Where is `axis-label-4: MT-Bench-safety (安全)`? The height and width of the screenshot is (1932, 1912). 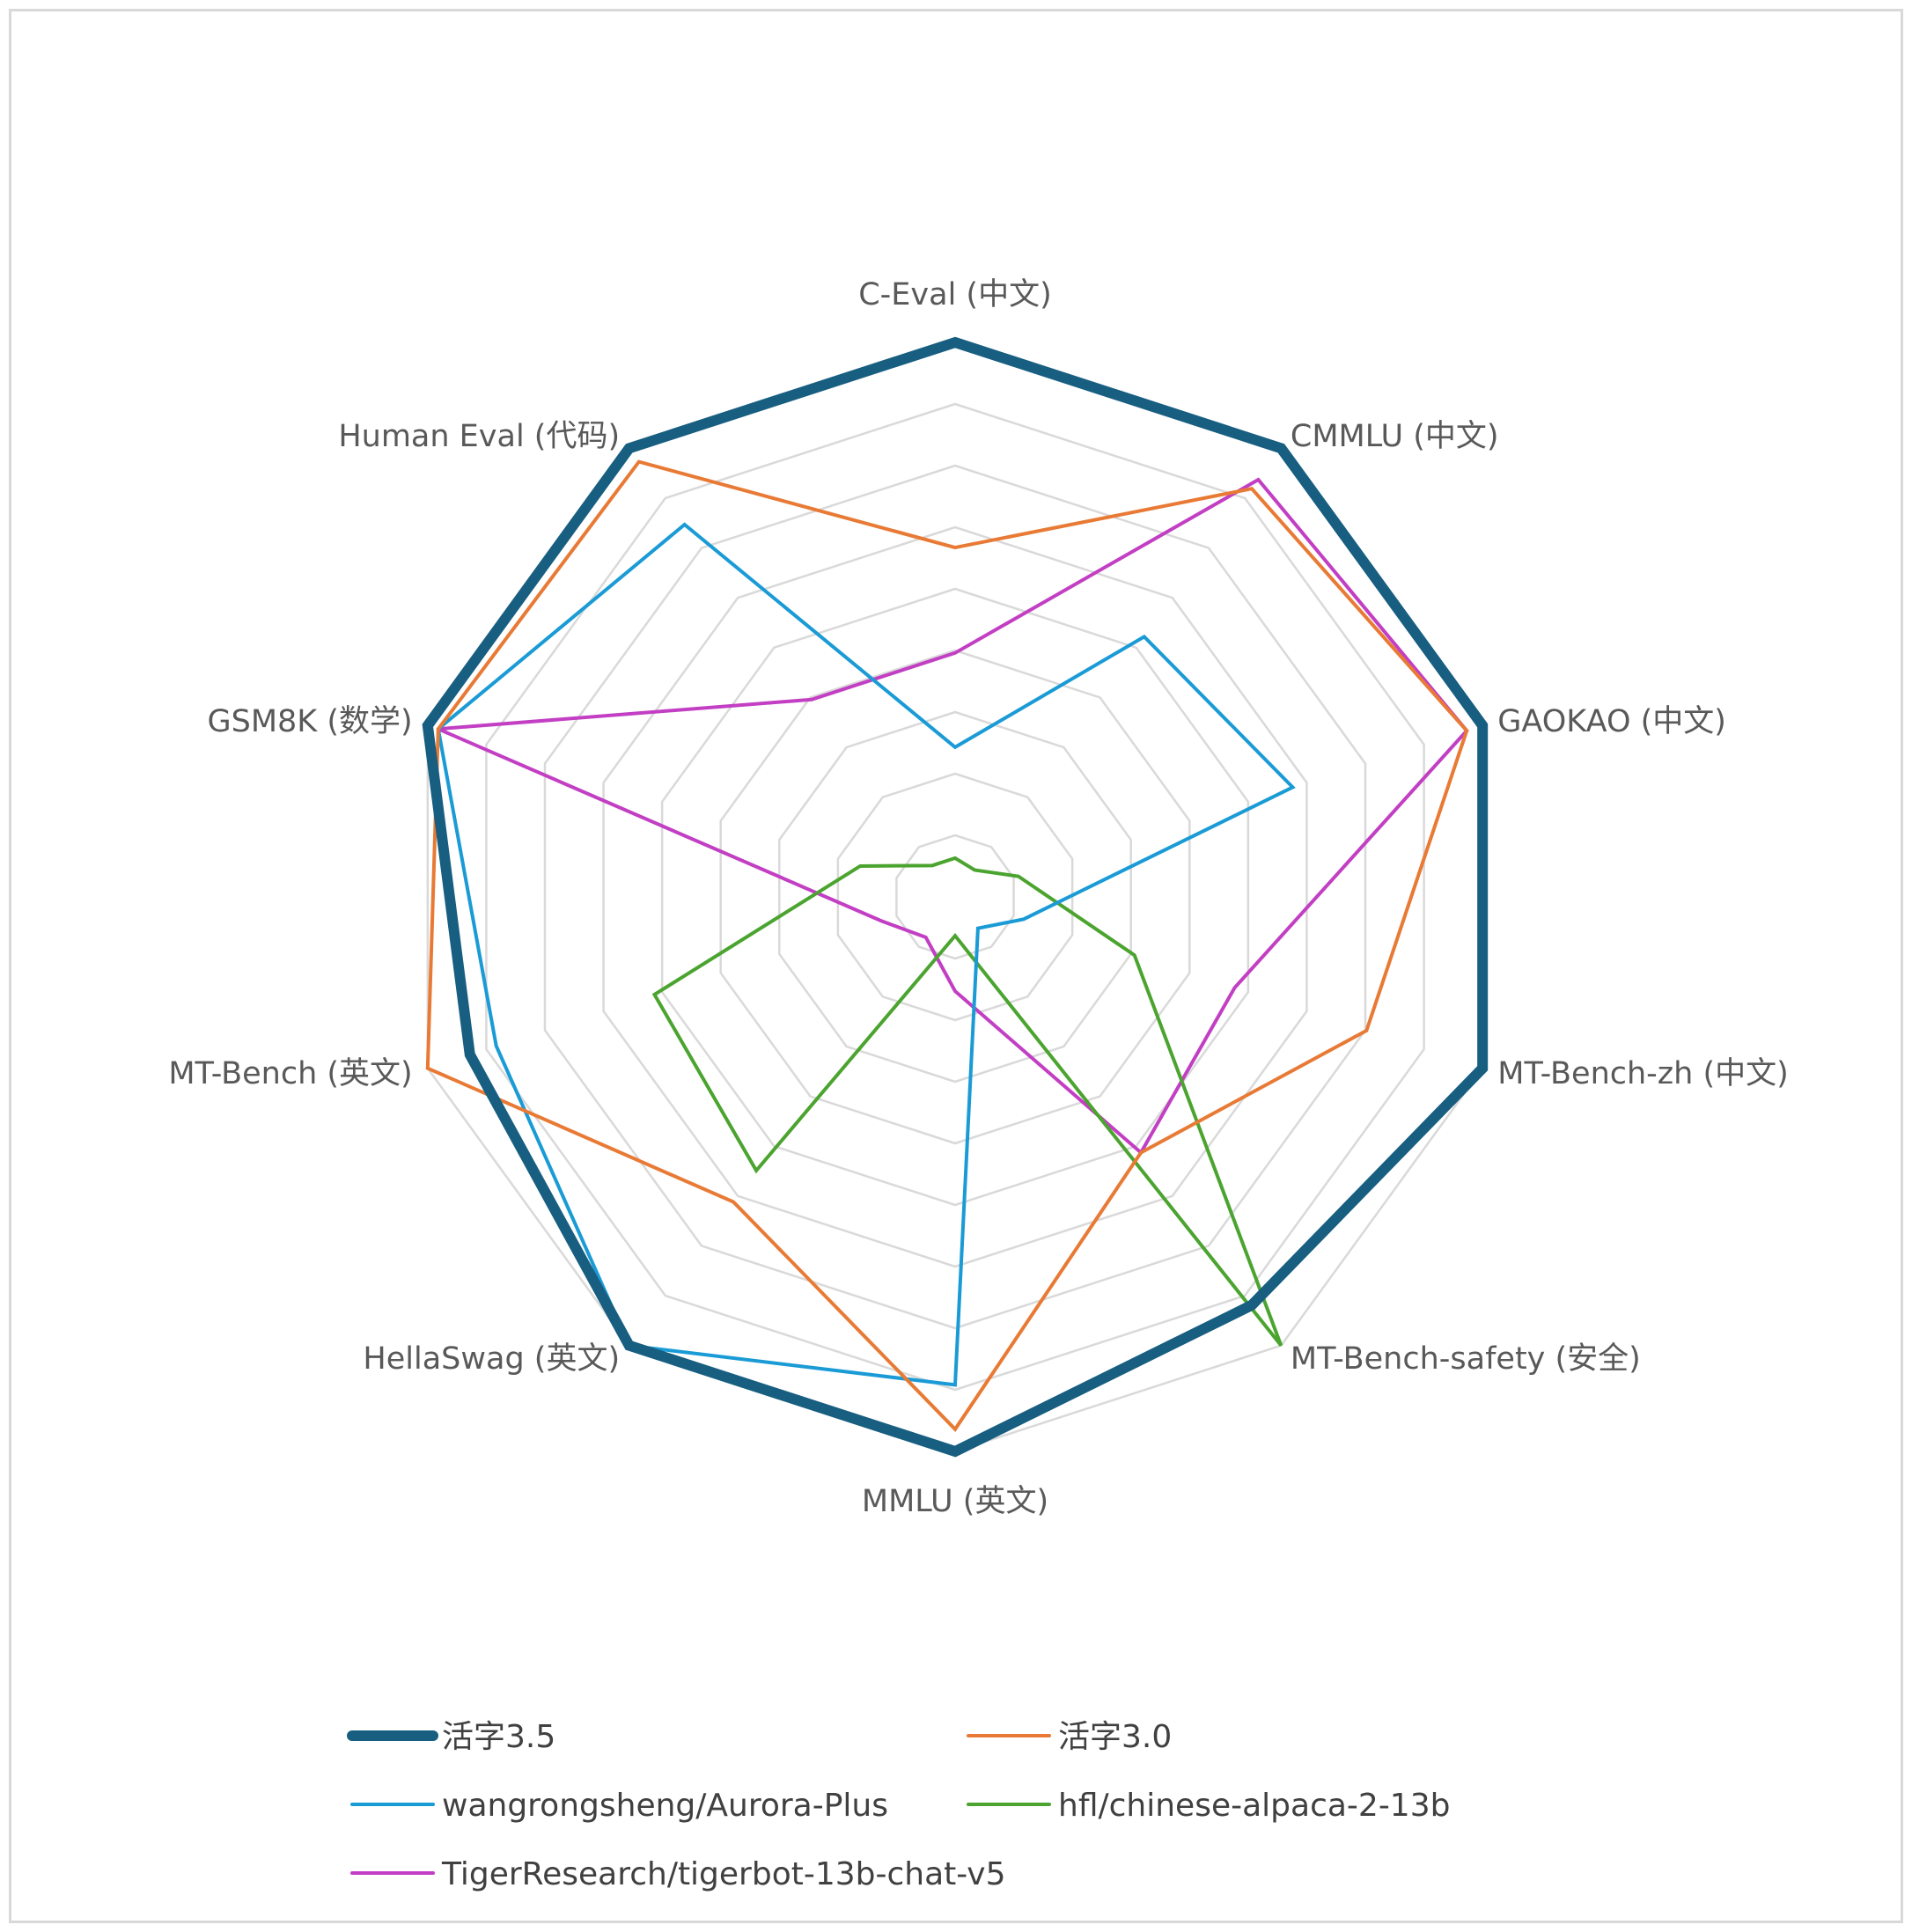 axis-label-4: MT-Bench-safety (安全) is located at coordinates (1466, 1359).